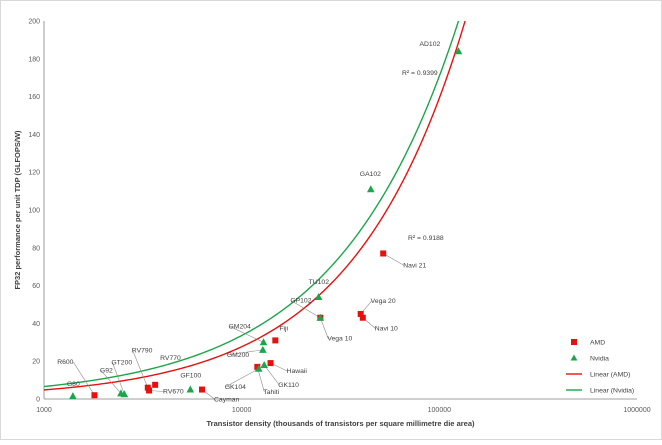  I want to click on y-tick-label: 80, so click(36, 248).